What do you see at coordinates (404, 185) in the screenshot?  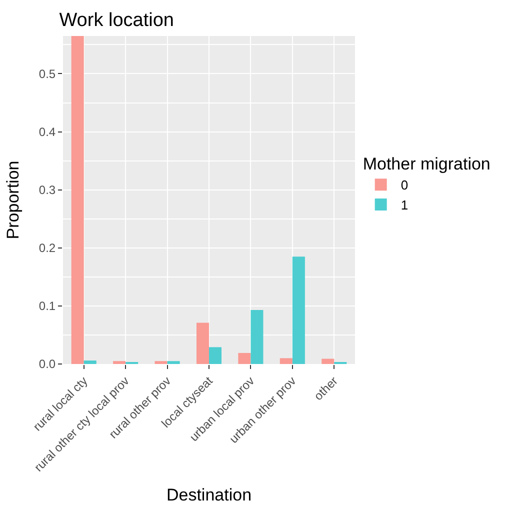 I see `legend-label: 0` at bounding box center [404, 185].